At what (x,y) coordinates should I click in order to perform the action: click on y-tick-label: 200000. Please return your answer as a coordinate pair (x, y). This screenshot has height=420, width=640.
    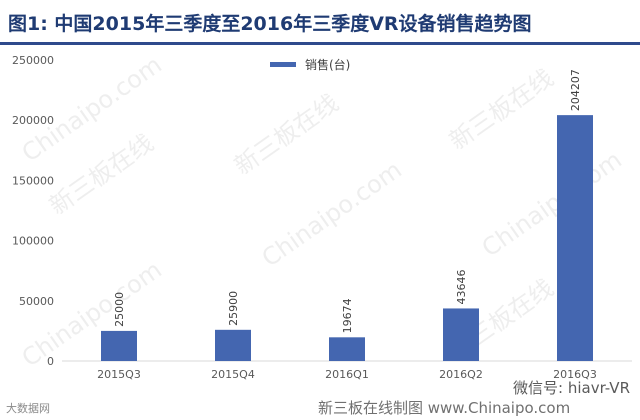
    Looking at the image, I should click on (33, 120).